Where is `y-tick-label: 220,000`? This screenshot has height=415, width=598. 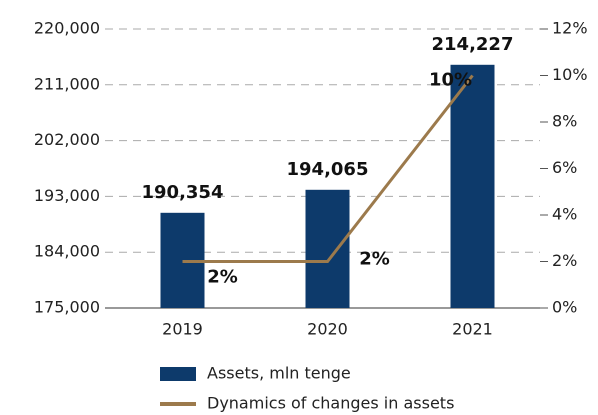 y-tick-label: 220,000 is located at coordinates (67, 28).